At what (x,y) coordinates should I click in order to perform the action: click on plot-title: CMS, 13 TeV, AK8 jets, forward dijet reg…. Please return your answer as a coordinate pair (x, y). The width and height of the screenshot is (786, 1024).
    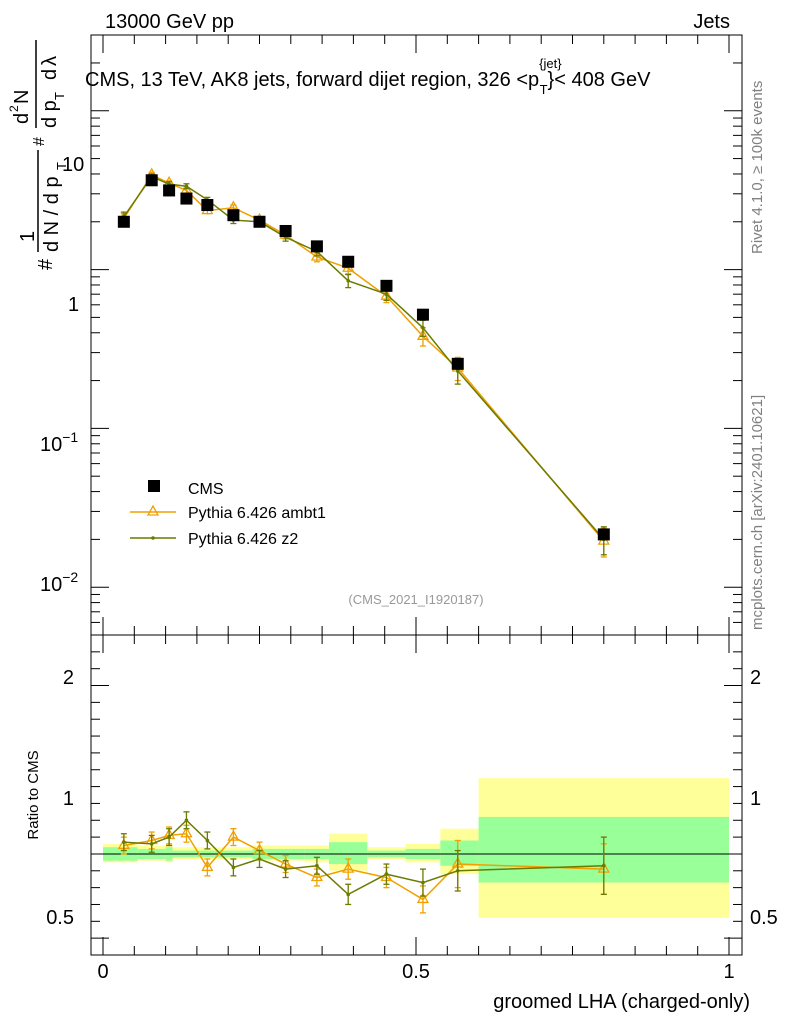
    Looking at the image, I should click on (368, 76).